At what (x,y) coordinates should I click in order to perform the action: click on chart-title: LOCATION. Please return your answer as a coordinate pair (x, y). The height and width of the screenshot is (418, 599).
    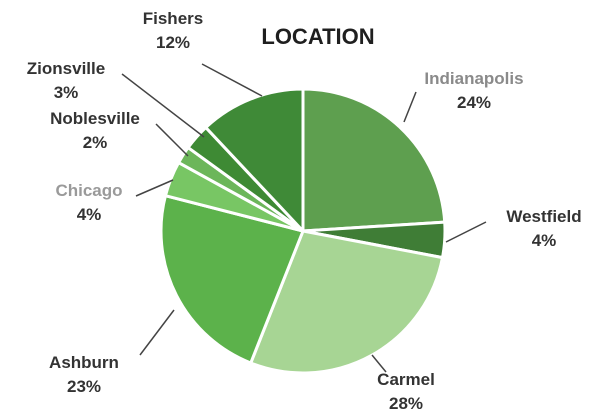
    Looking at the image, I should click on (317, 36).